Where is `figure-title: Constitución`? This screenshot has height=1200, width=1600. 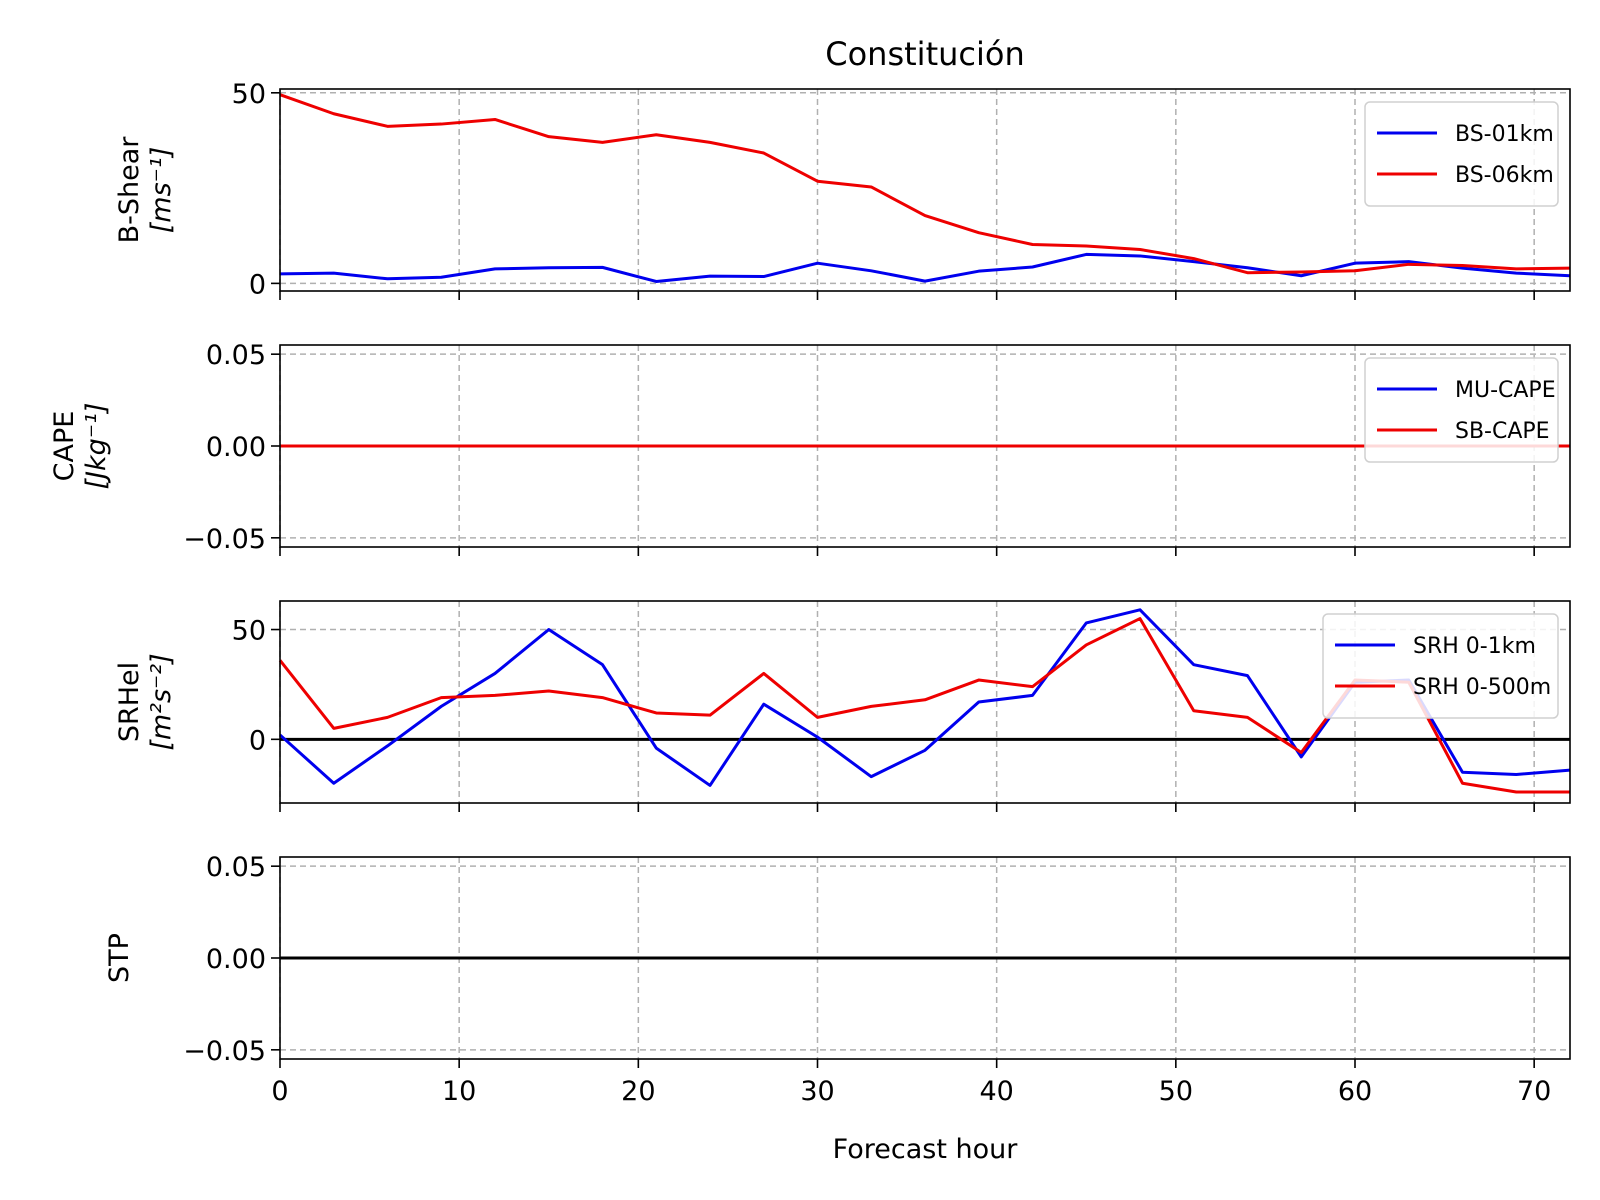
figure-title: Constitución is located at coordinates (924, 54).